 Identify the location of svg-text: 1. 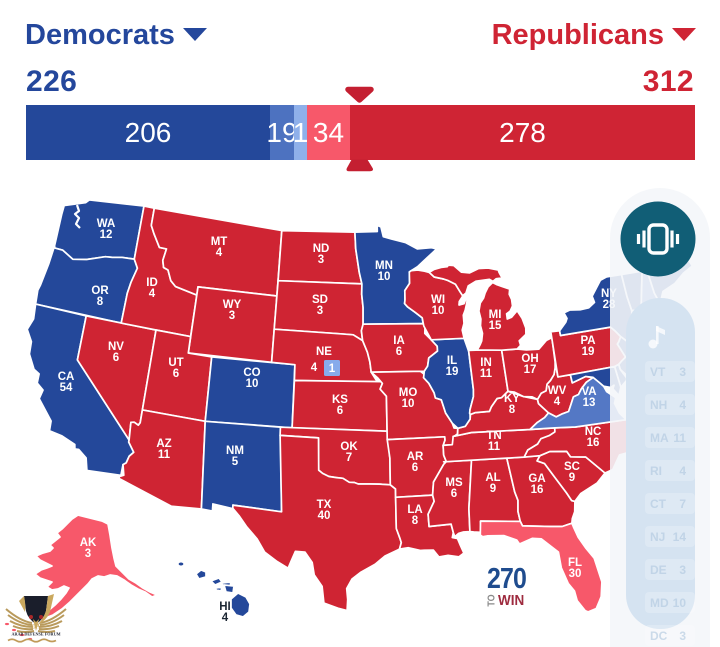
(332, 369).